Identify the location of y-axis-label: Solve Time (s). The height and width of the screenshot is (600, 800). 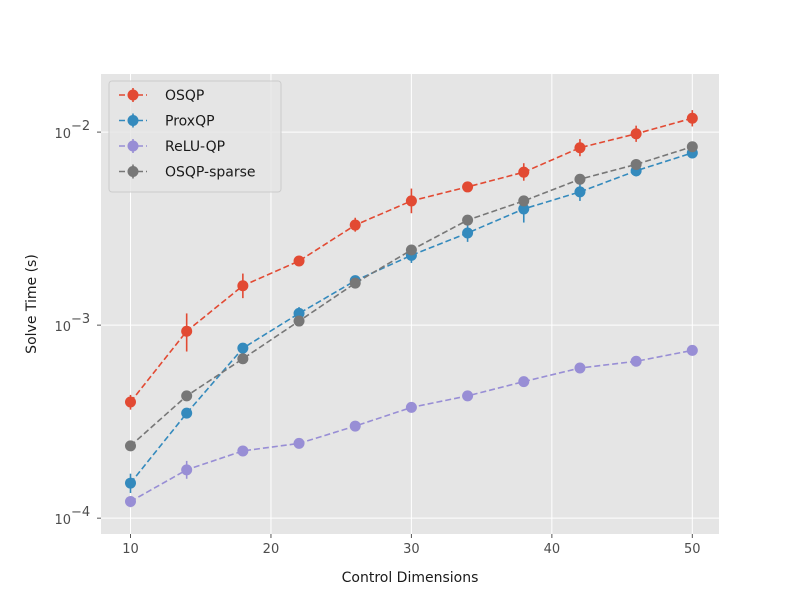
(32, 304).